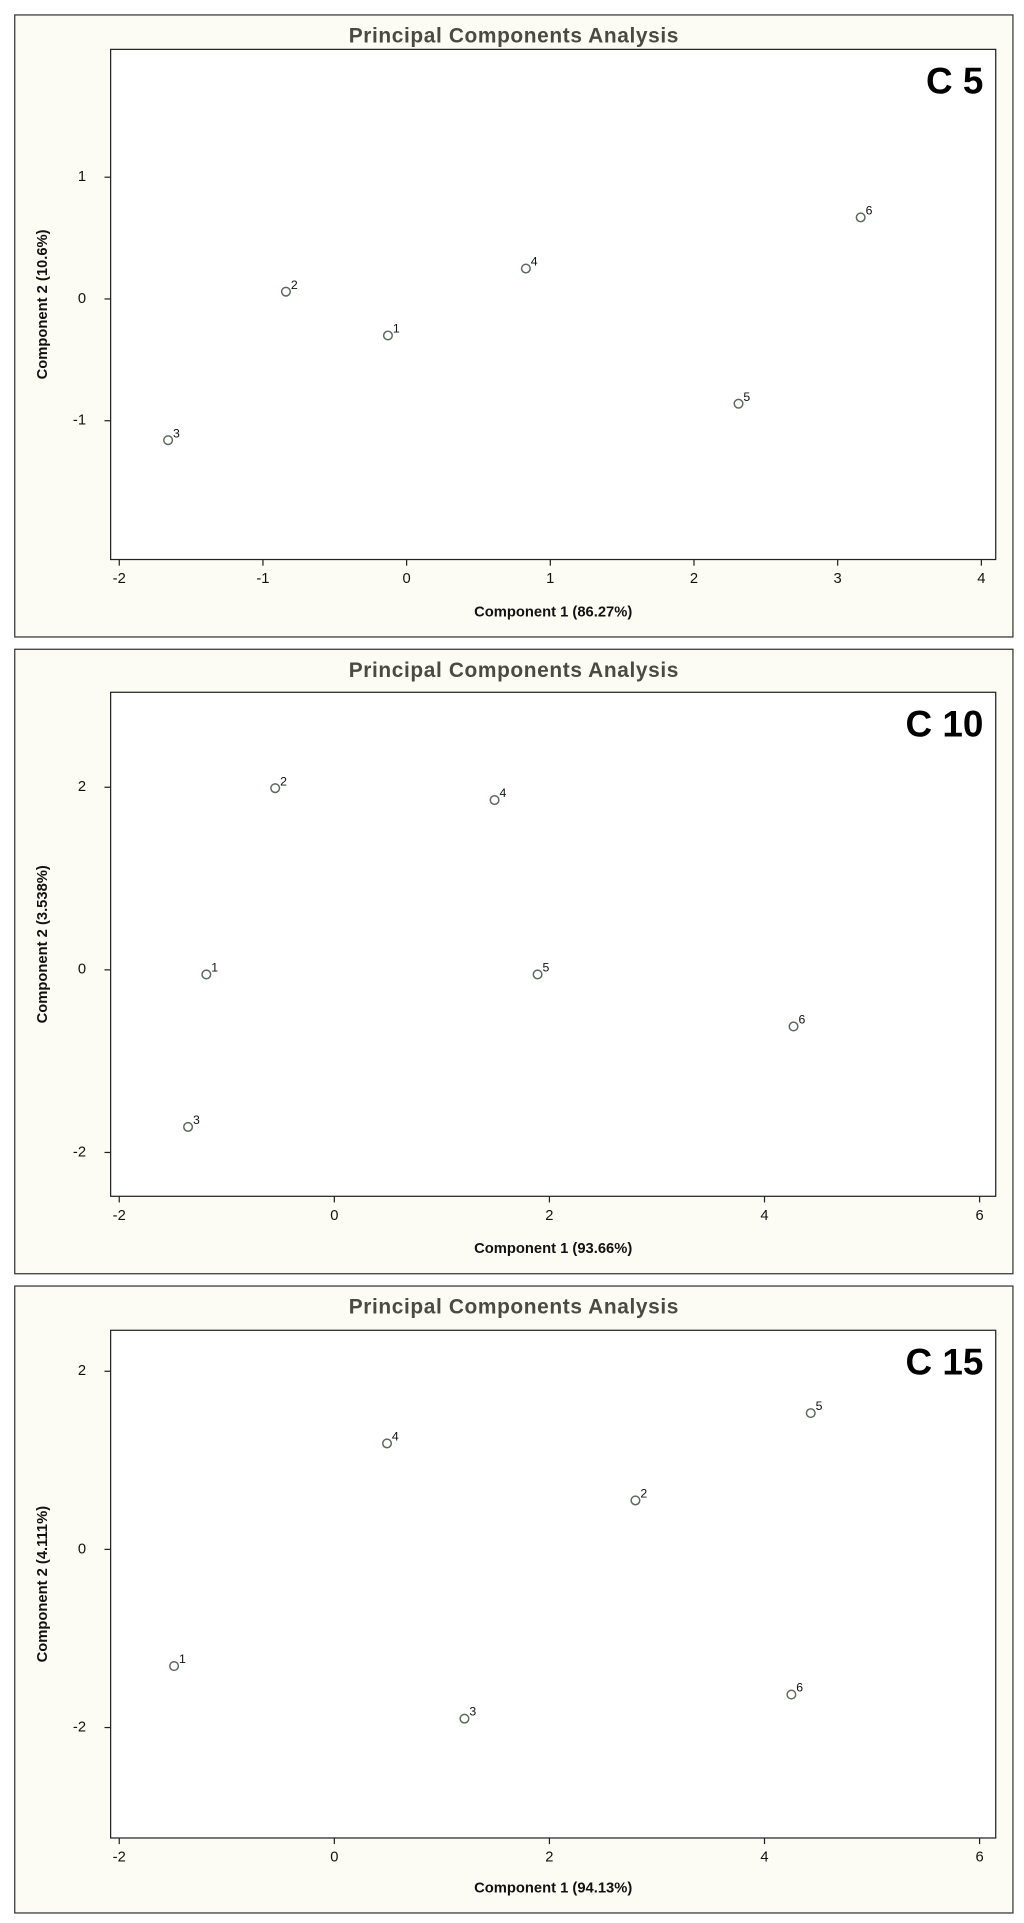 Image resolution: width=1024 pixels, height=1923 pixels. Describe the element at coordinates (550, 579) in the screenshot. I see `x-tick-label: 1` at that location.